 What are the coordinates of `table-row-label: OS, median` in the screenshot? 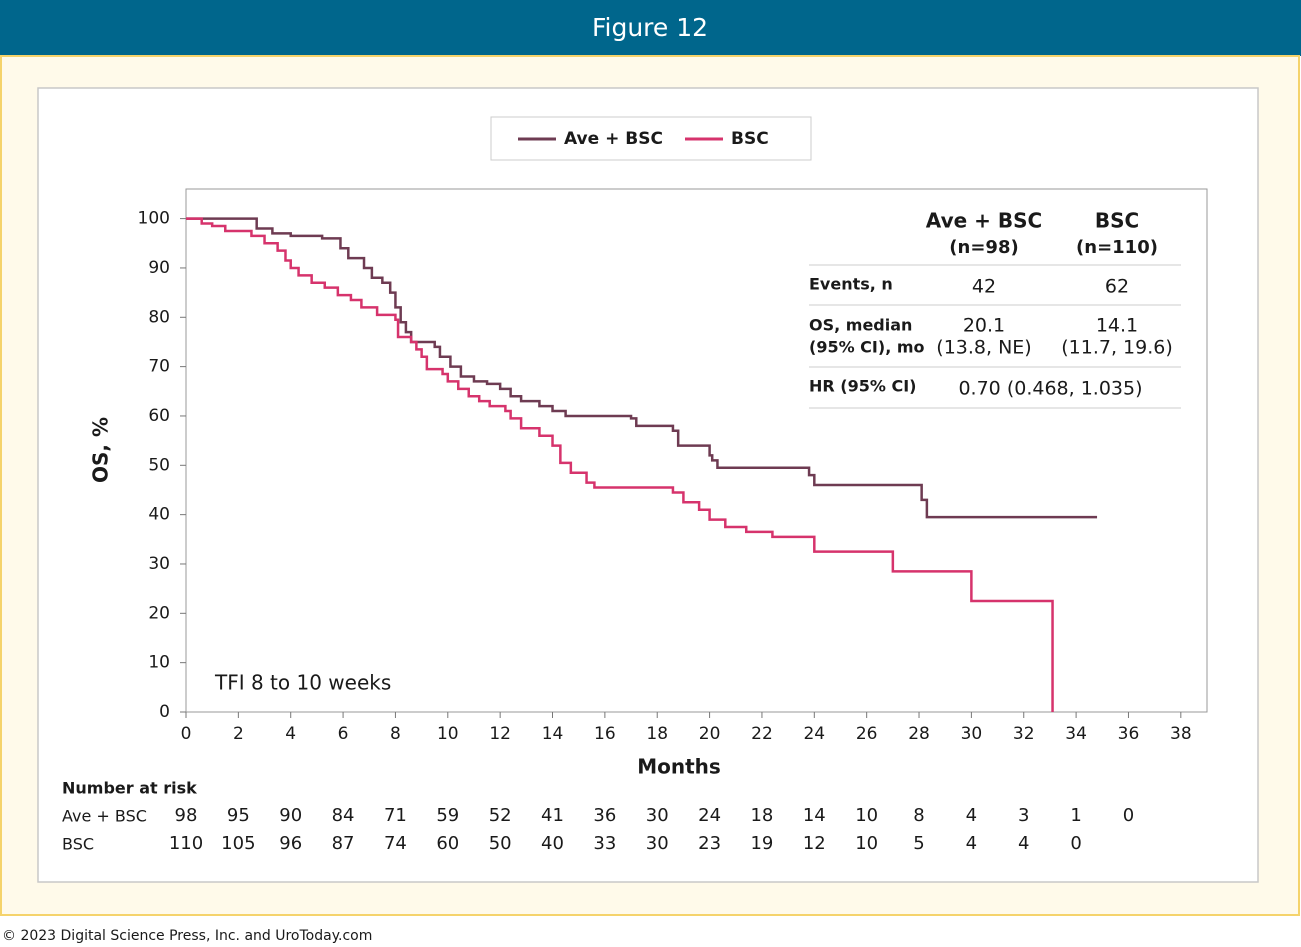 It's located at (860, 325).